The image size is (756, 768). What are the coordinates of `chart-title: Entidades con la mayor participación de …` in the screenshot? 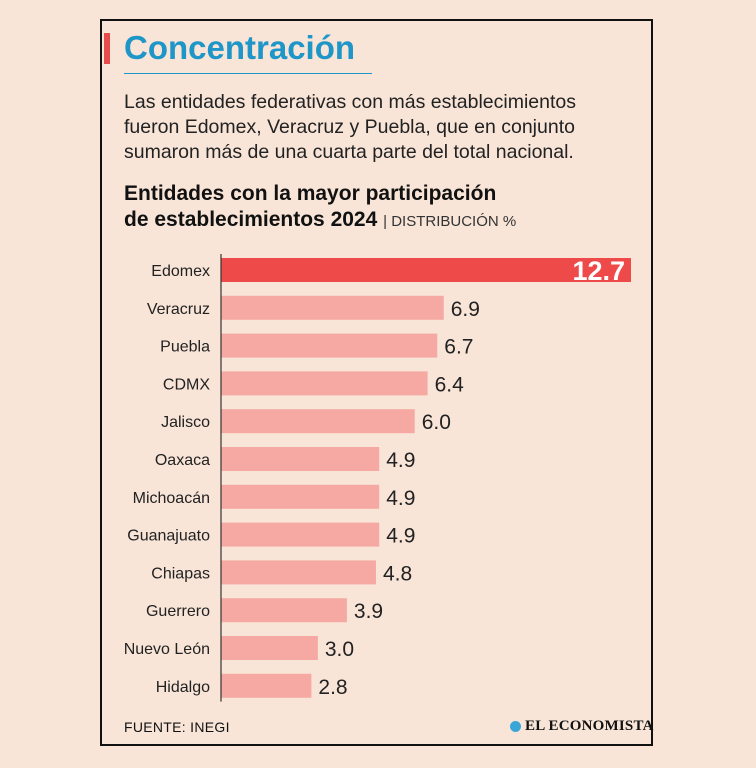 It's located at (320, 208).